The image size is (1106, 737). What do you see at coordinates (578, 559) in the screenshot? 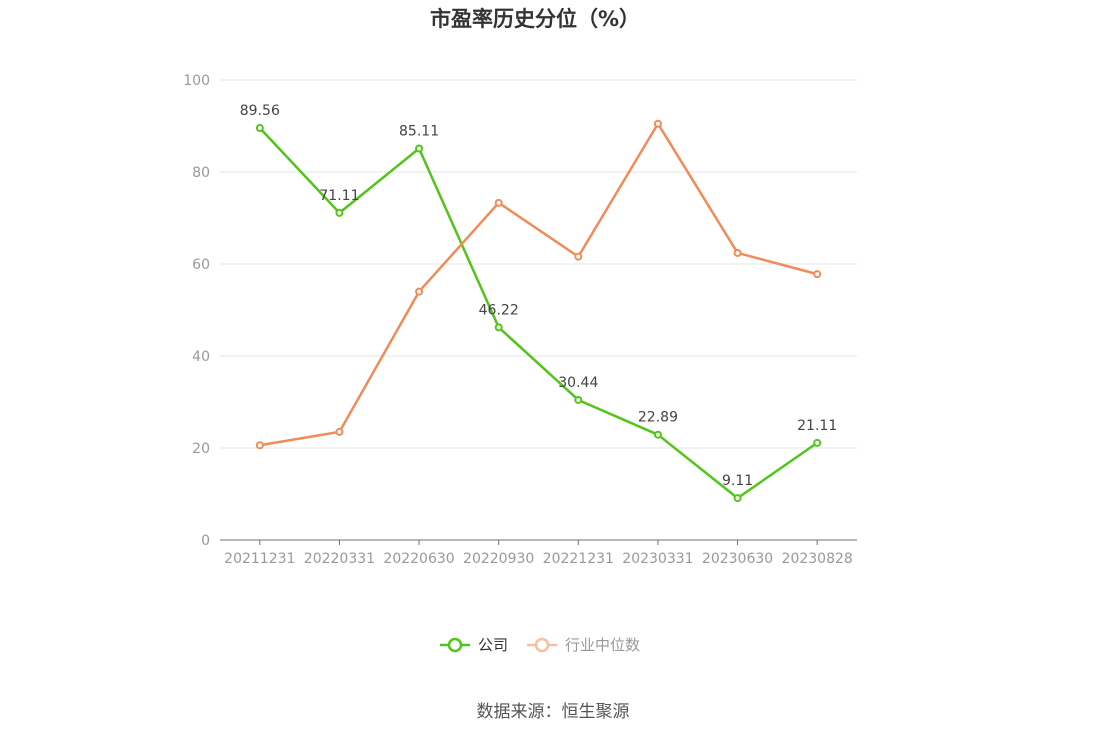
I see `x-tick-label: 20221231` at bounding box center [578, 559].